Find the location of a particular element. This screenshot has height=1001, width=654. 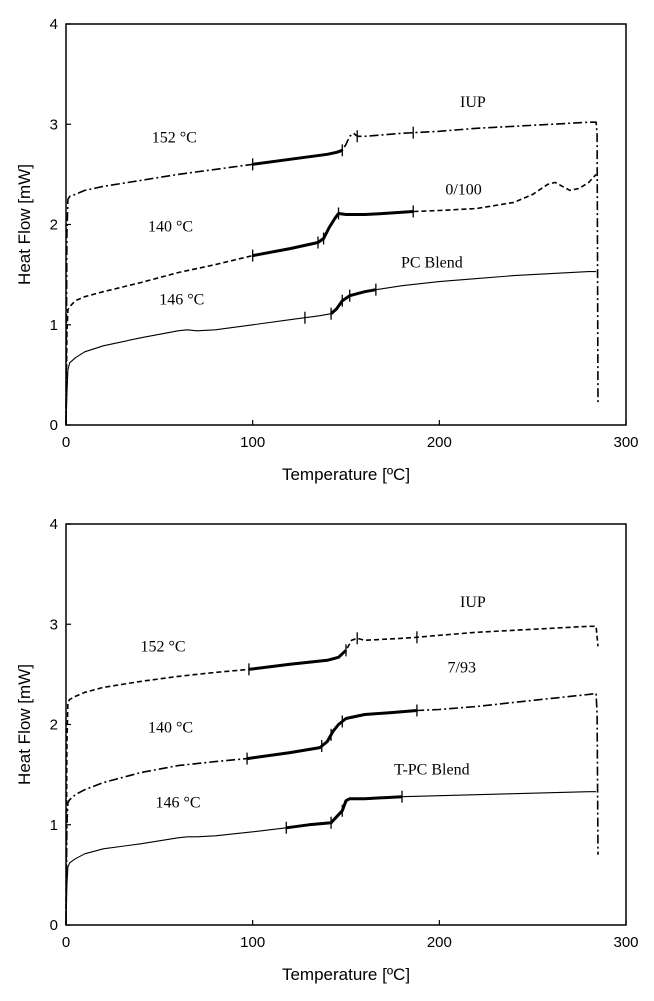

annotation-0-100: 0/100 is located at coordinates (463, 189).